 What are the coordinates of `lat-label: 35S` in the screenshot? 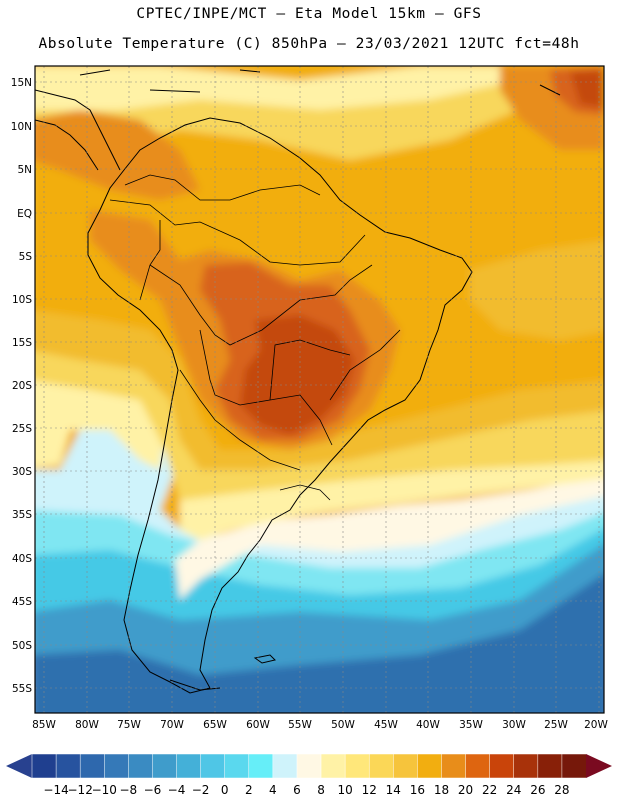 It's located at (22, 515).